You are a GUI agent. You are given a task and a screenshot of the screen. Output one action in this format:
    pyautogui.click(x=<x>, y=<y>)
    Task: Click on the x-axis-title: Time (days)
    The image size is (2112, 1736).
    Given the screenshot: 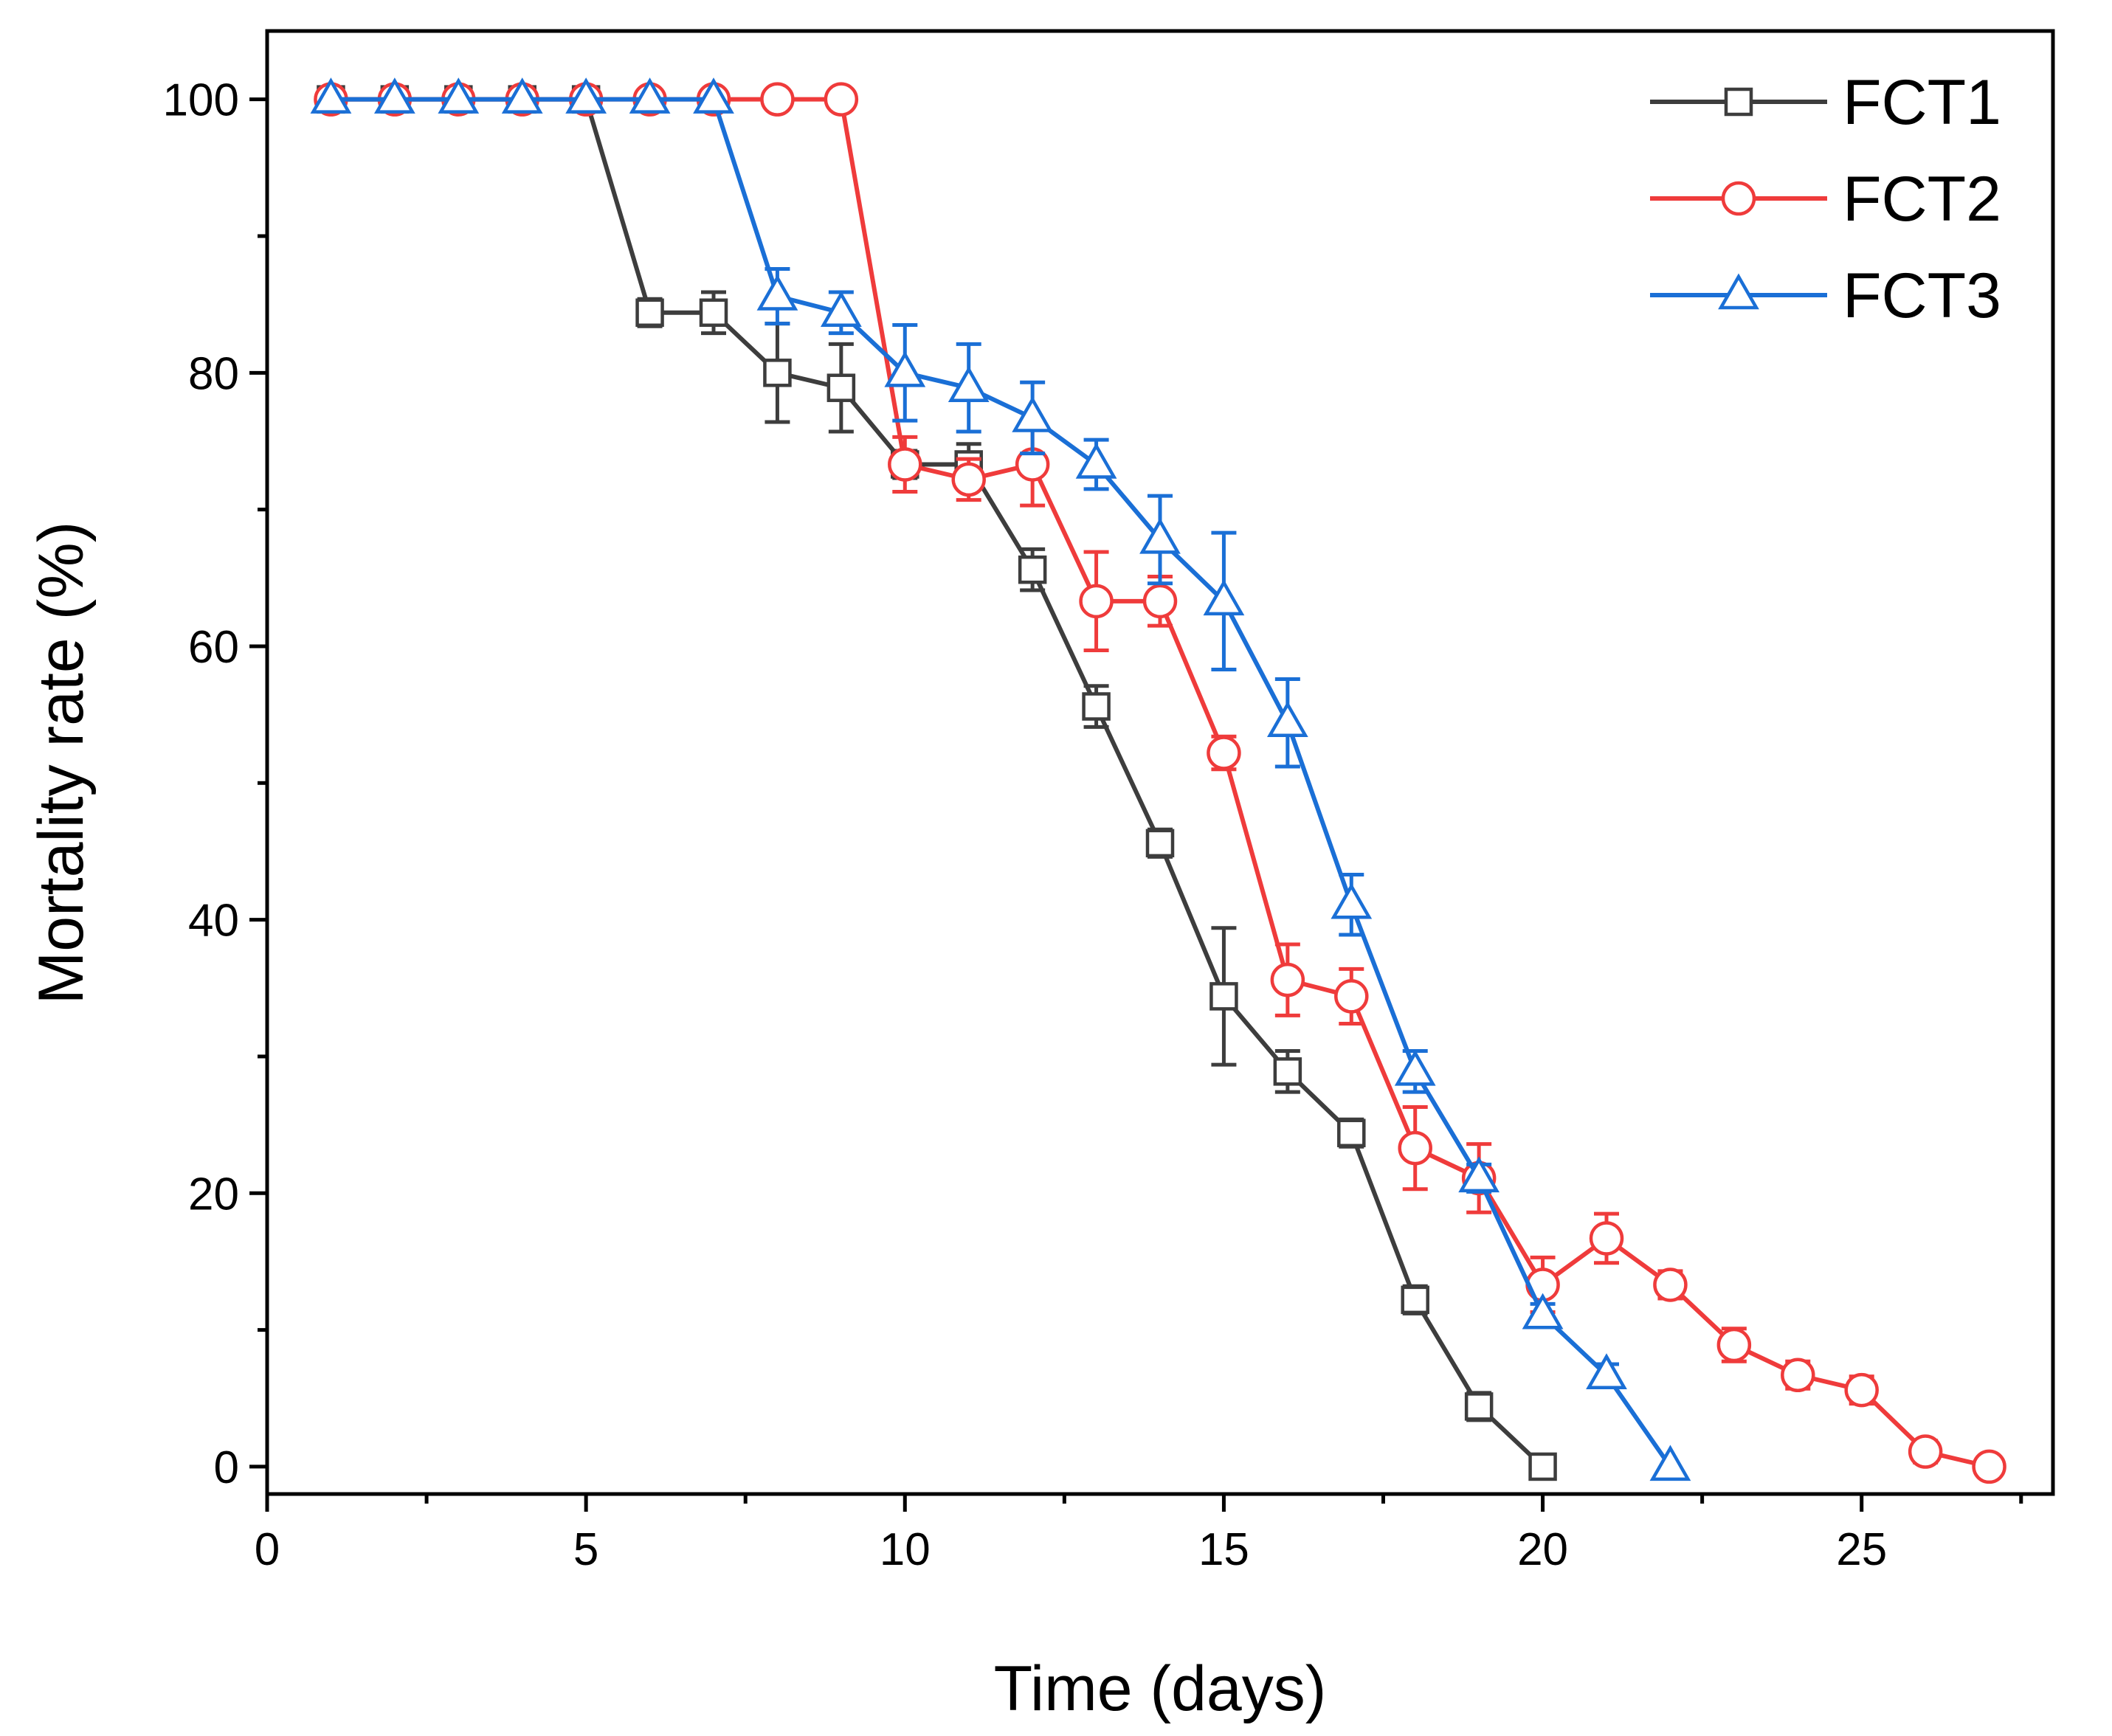 What is the action you would take?
    pyautogui.click(x=1161, y=1688)
    